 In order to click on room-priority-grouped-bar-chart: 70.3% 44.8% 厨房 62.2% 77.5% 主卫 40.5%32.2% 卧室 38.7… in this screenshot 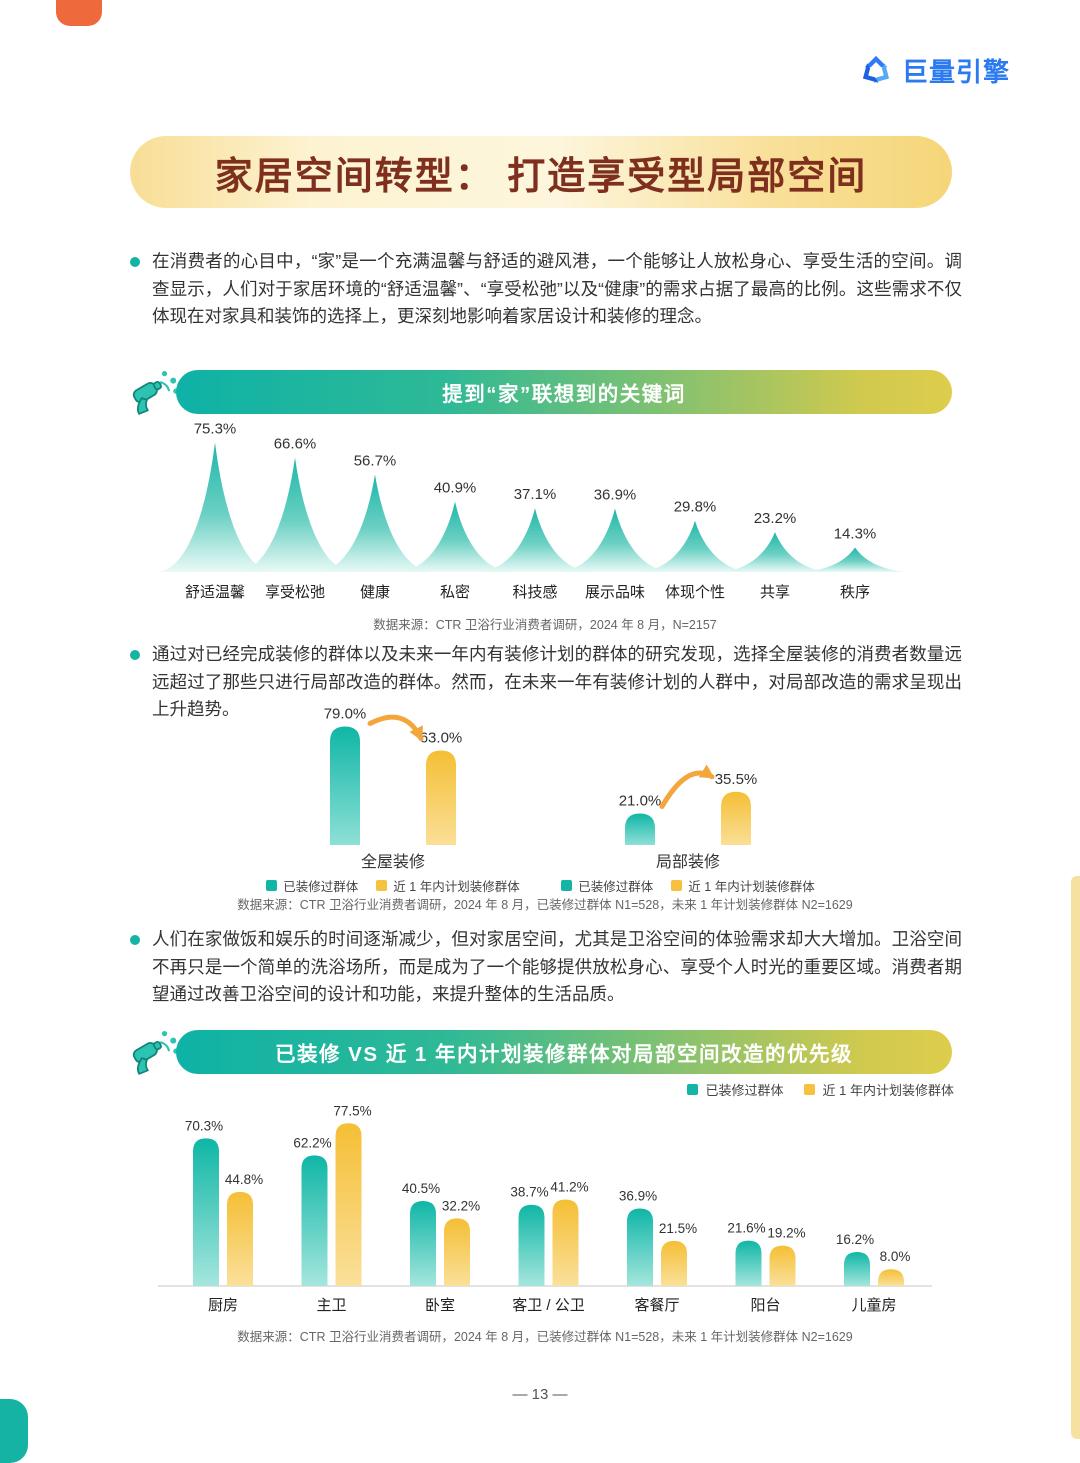, I will do `click(545, 1208)`.